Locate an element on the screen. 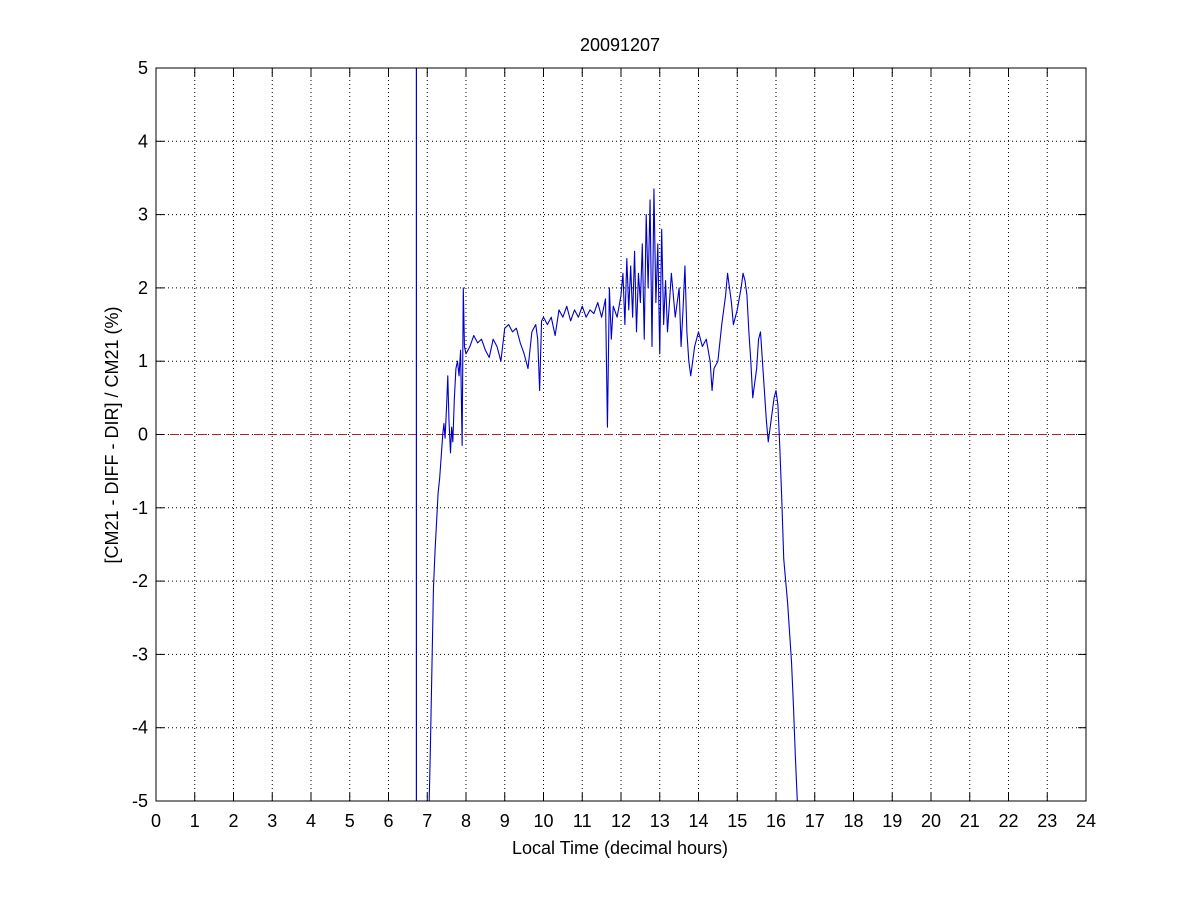  x-tick-label: 10 is located at coordinates (543, 821).